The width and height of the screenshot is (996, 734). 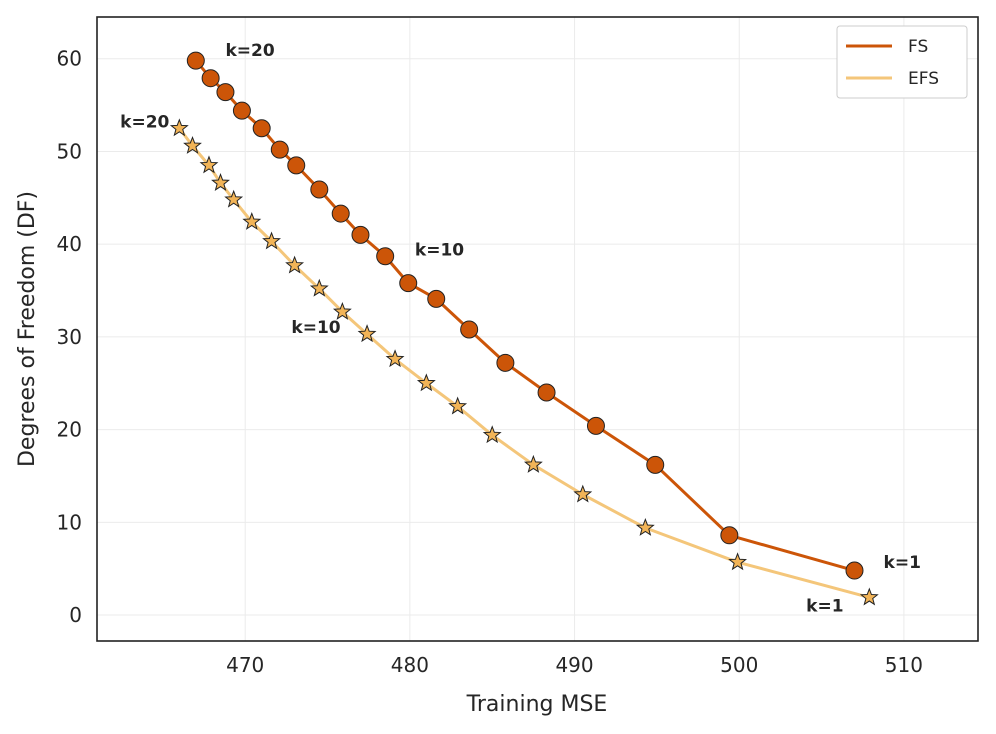 I want to click on legend: FS EFS, so click(x=902, y=62).